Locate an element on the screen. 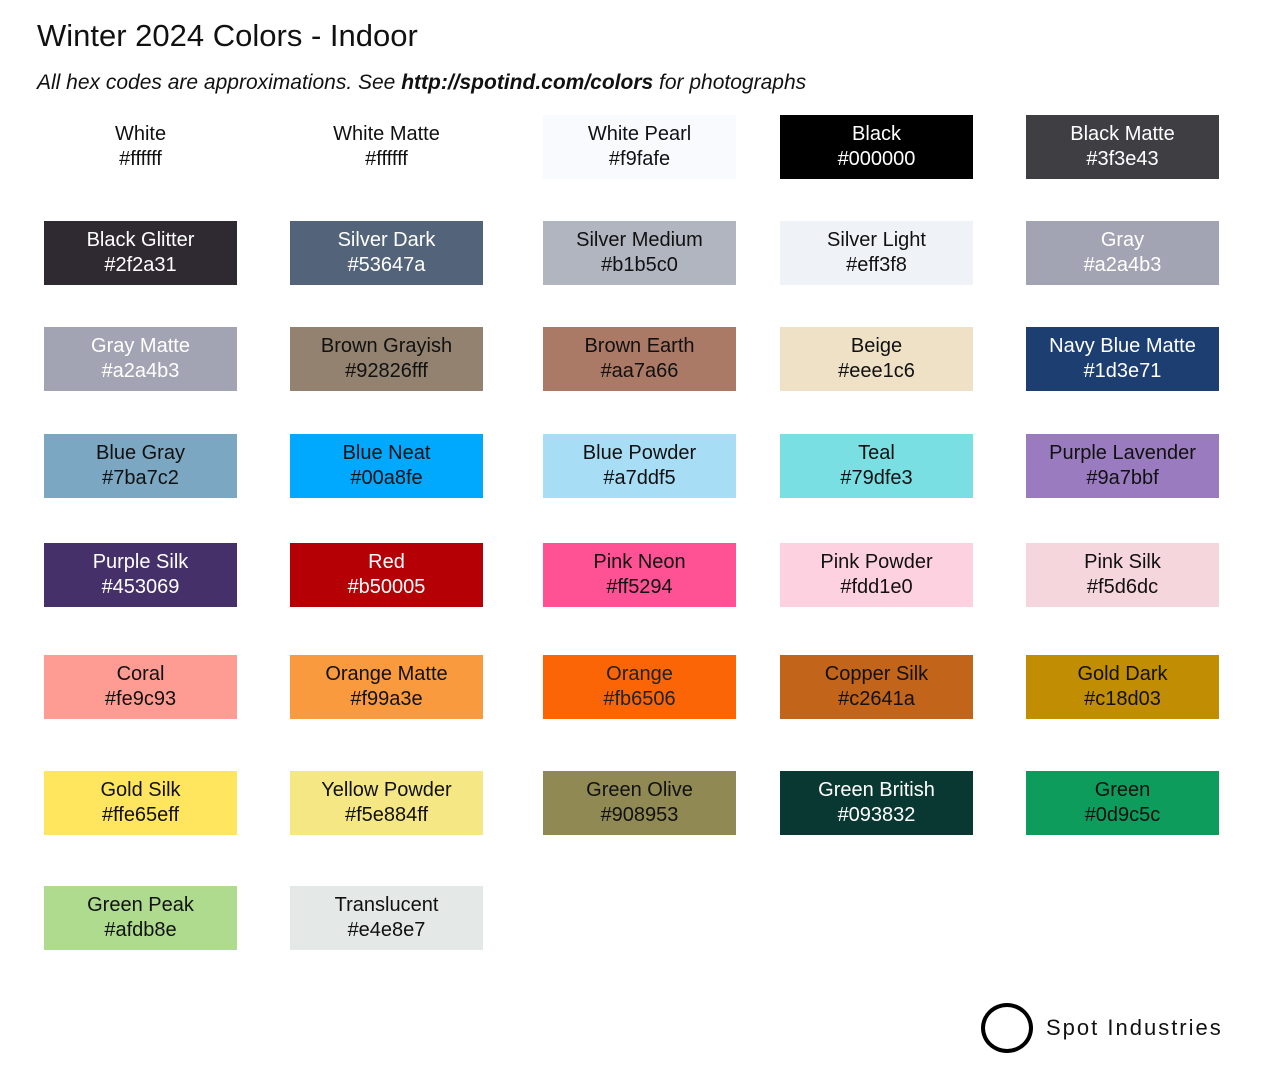 This screenshot has height=1080, width=1280. colors-link: http://spotind.com/colors is located at coordinates (527, 82).